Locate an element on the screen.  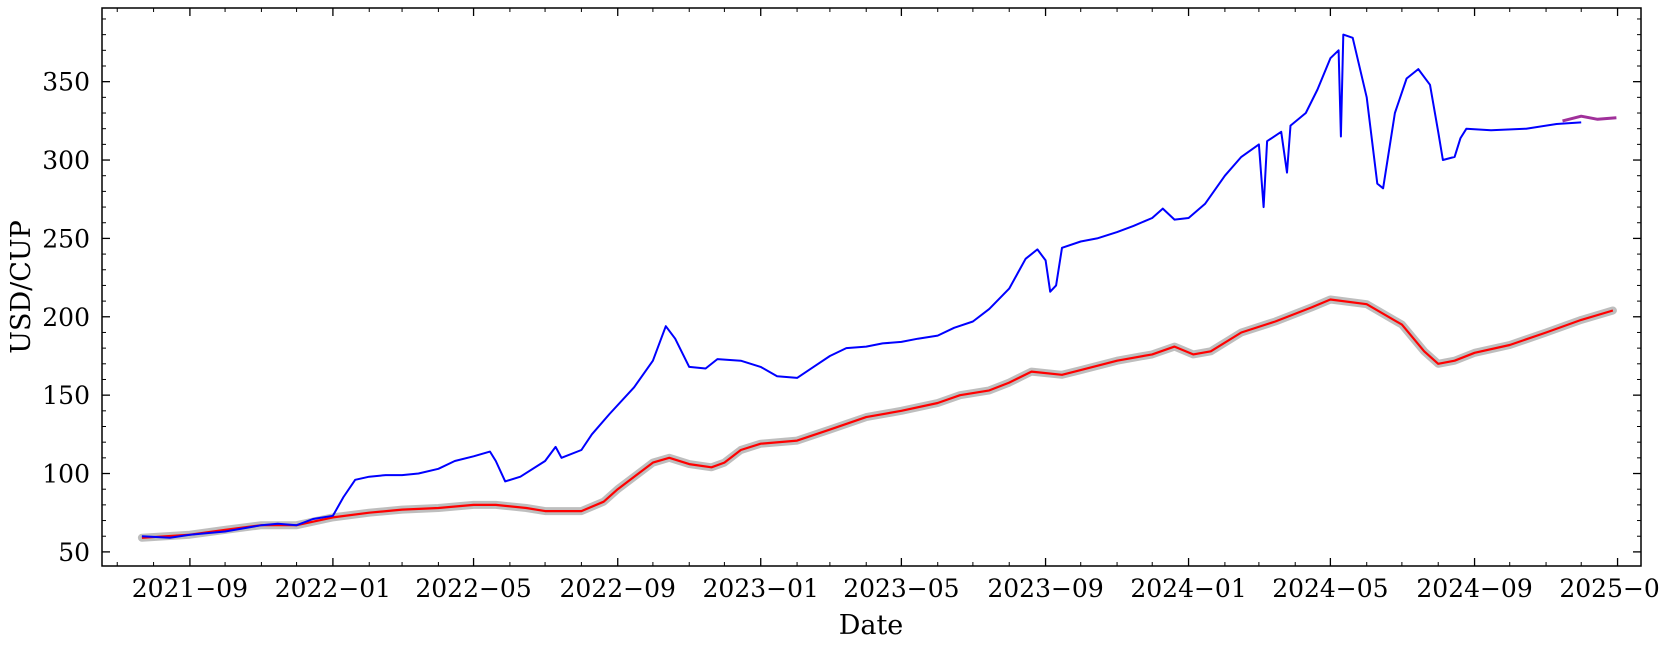
y-tick-label: 350 is located at coordinates (66, 82).